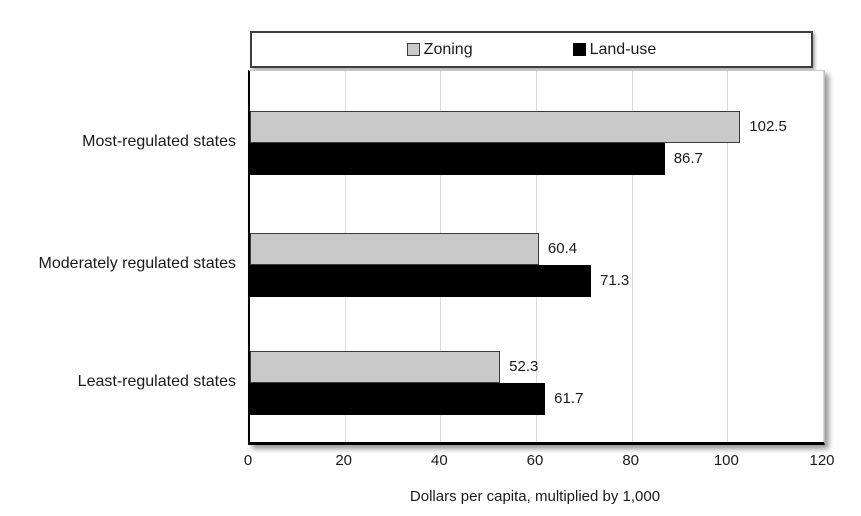 Image resolution: width=861 pixels, height=516 pixels. I want to click on category-label-most-regulated-states: Most-regulated states, so click(159, 141).